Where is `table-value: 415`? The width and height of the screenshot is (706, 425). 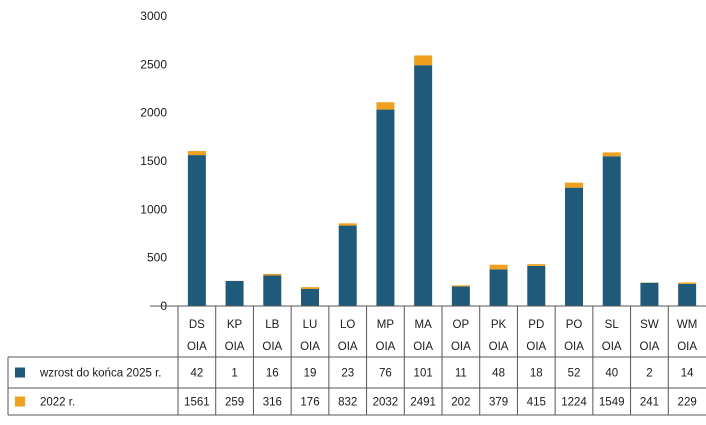 table-value: 415 is located at coordinates (536, 403).